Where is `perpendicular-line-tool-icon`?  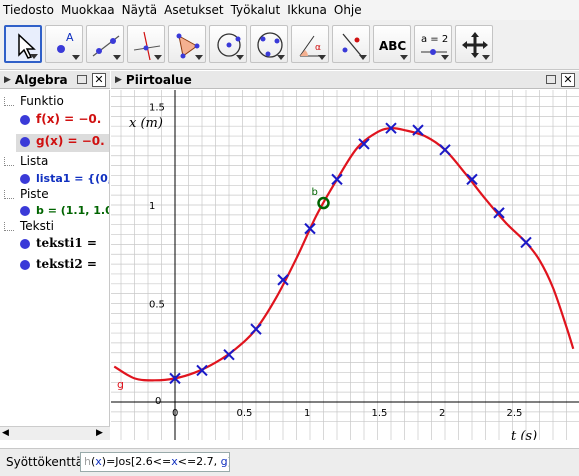
perpendicular-line-tool-icon is located at coordinates (147, 46).